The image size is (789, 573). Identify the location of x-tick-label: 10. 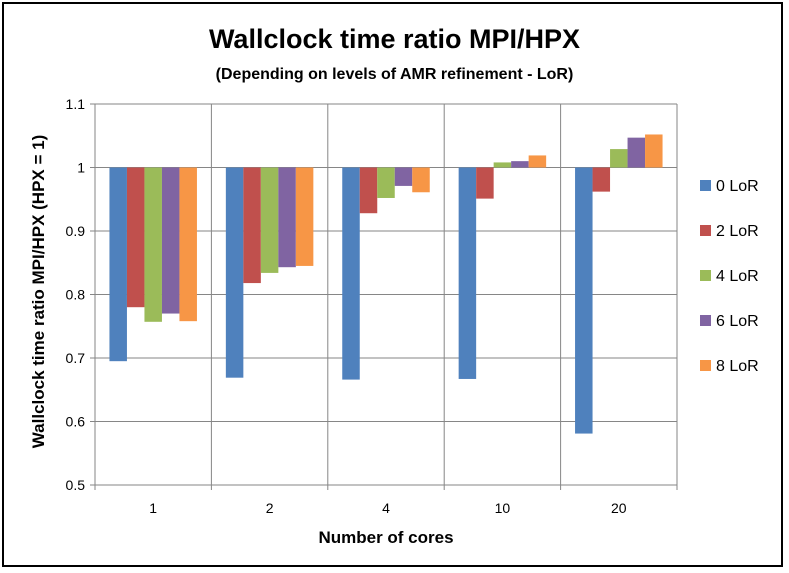
(503, 508).